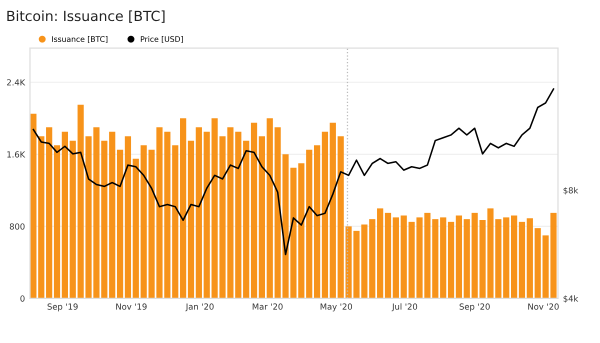 This screenshot has height=343, width=600. What do you see at coordinates (16, 154) in the screenshot?
I see `y-tick-label: 1.6K` at bounding box center [16, 154].